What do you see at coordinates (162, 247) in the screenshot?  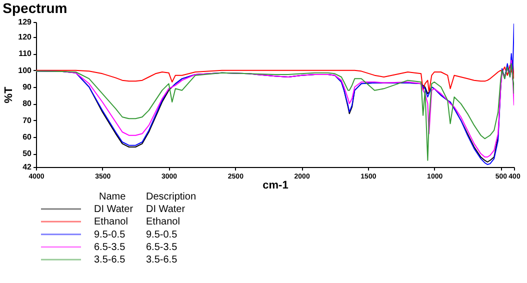 I see `text: 6.5-3.5` at bounding box center [162, 247].